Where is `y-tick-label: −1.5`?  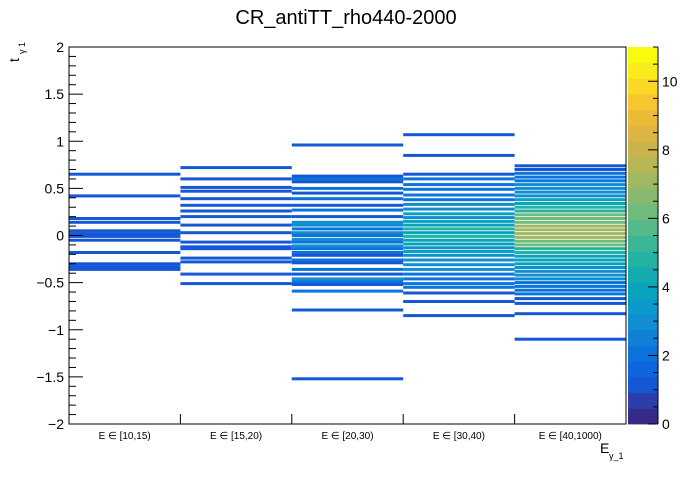
y-tick-label: −1.5 is located at coordinates (50, 377).